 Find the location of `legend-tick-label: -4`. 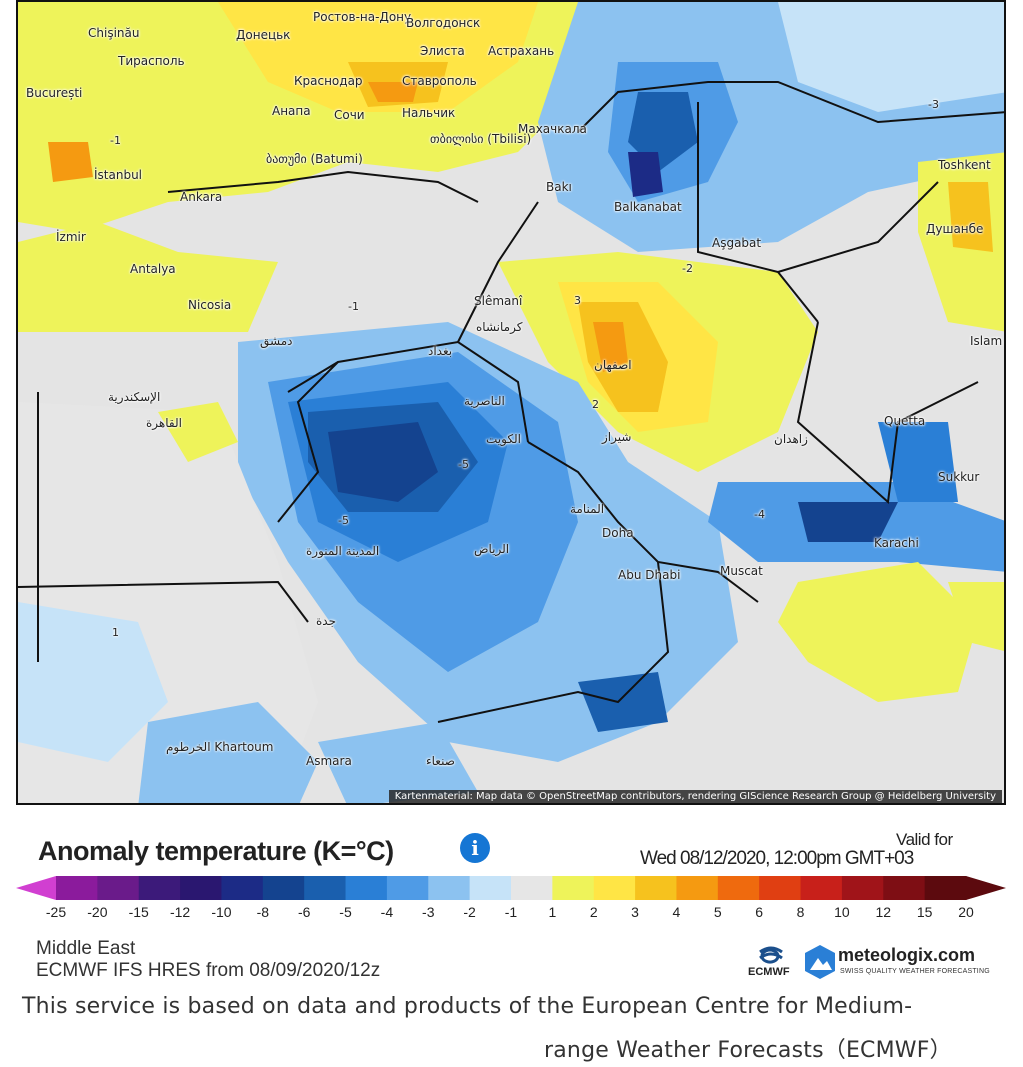

legend-tick-label: -4 is located at coordinates (387, 912).